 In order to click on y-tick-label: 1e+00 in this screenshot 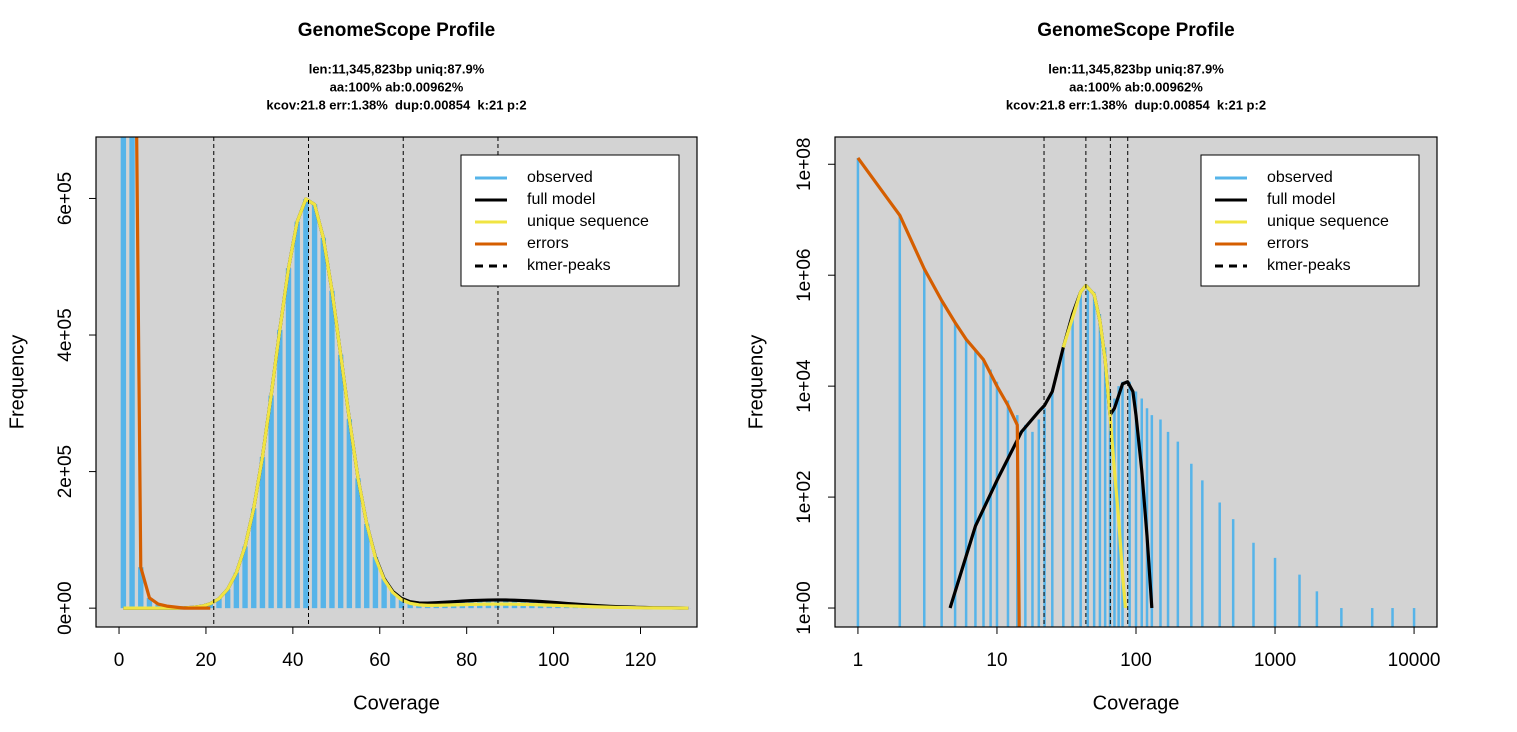, I will do `click(804, 607)`.